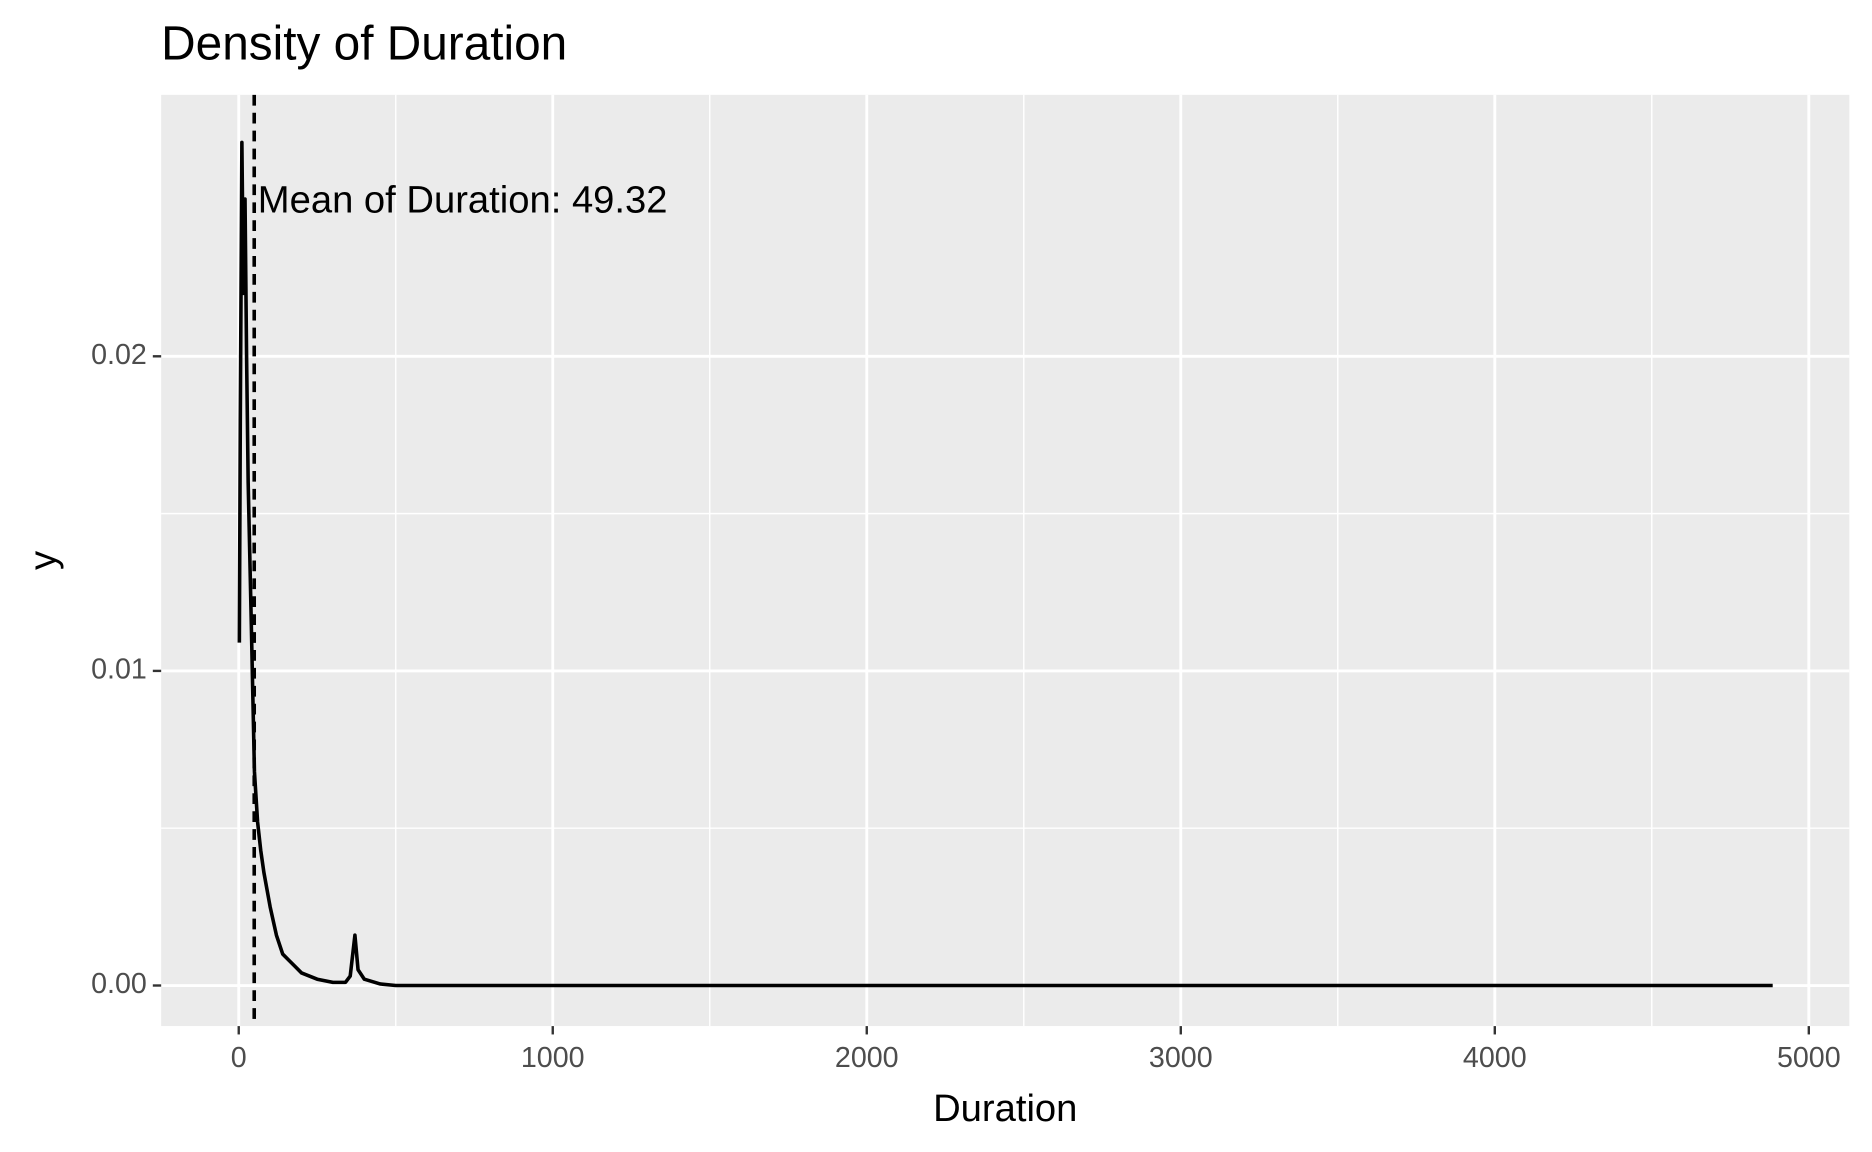 The height and width of the screenshot is (1152, 1872). Describe the element at coordinates (42, 560) in the screenshot. I see `y-axis-title: y` at that location.